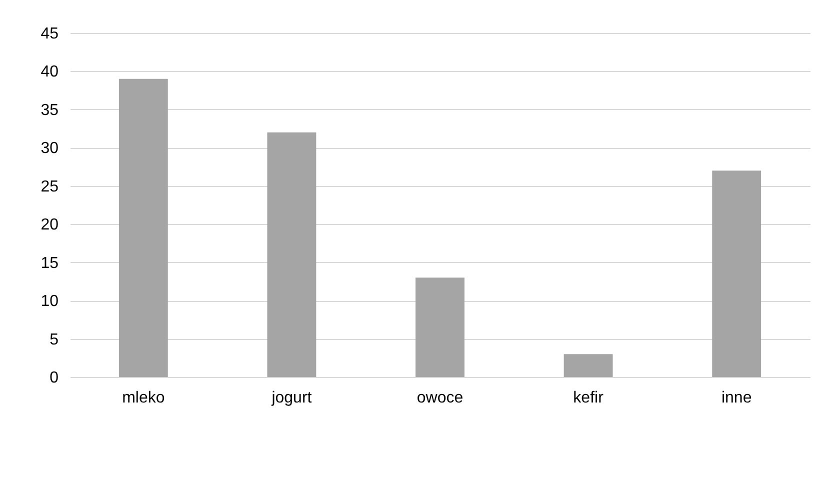 The width and height of the screenshot is (827, 480). I want to click on y-tick-label: 25, so click(49, 187).